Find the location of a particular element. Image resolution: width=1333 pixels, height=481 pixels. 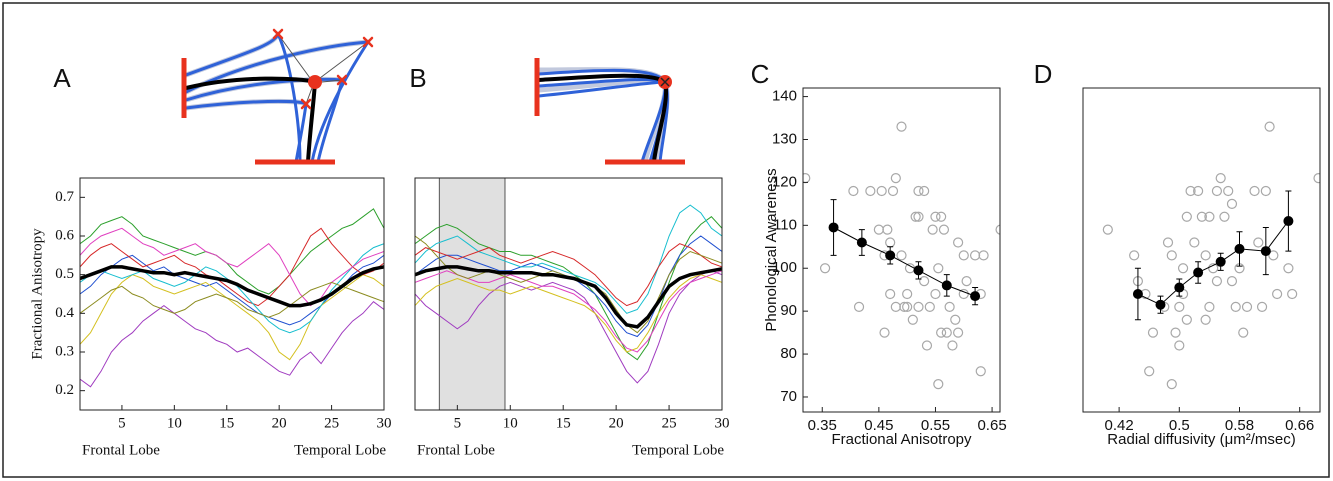

panel-label: D is located at coordinates (1043, 74).